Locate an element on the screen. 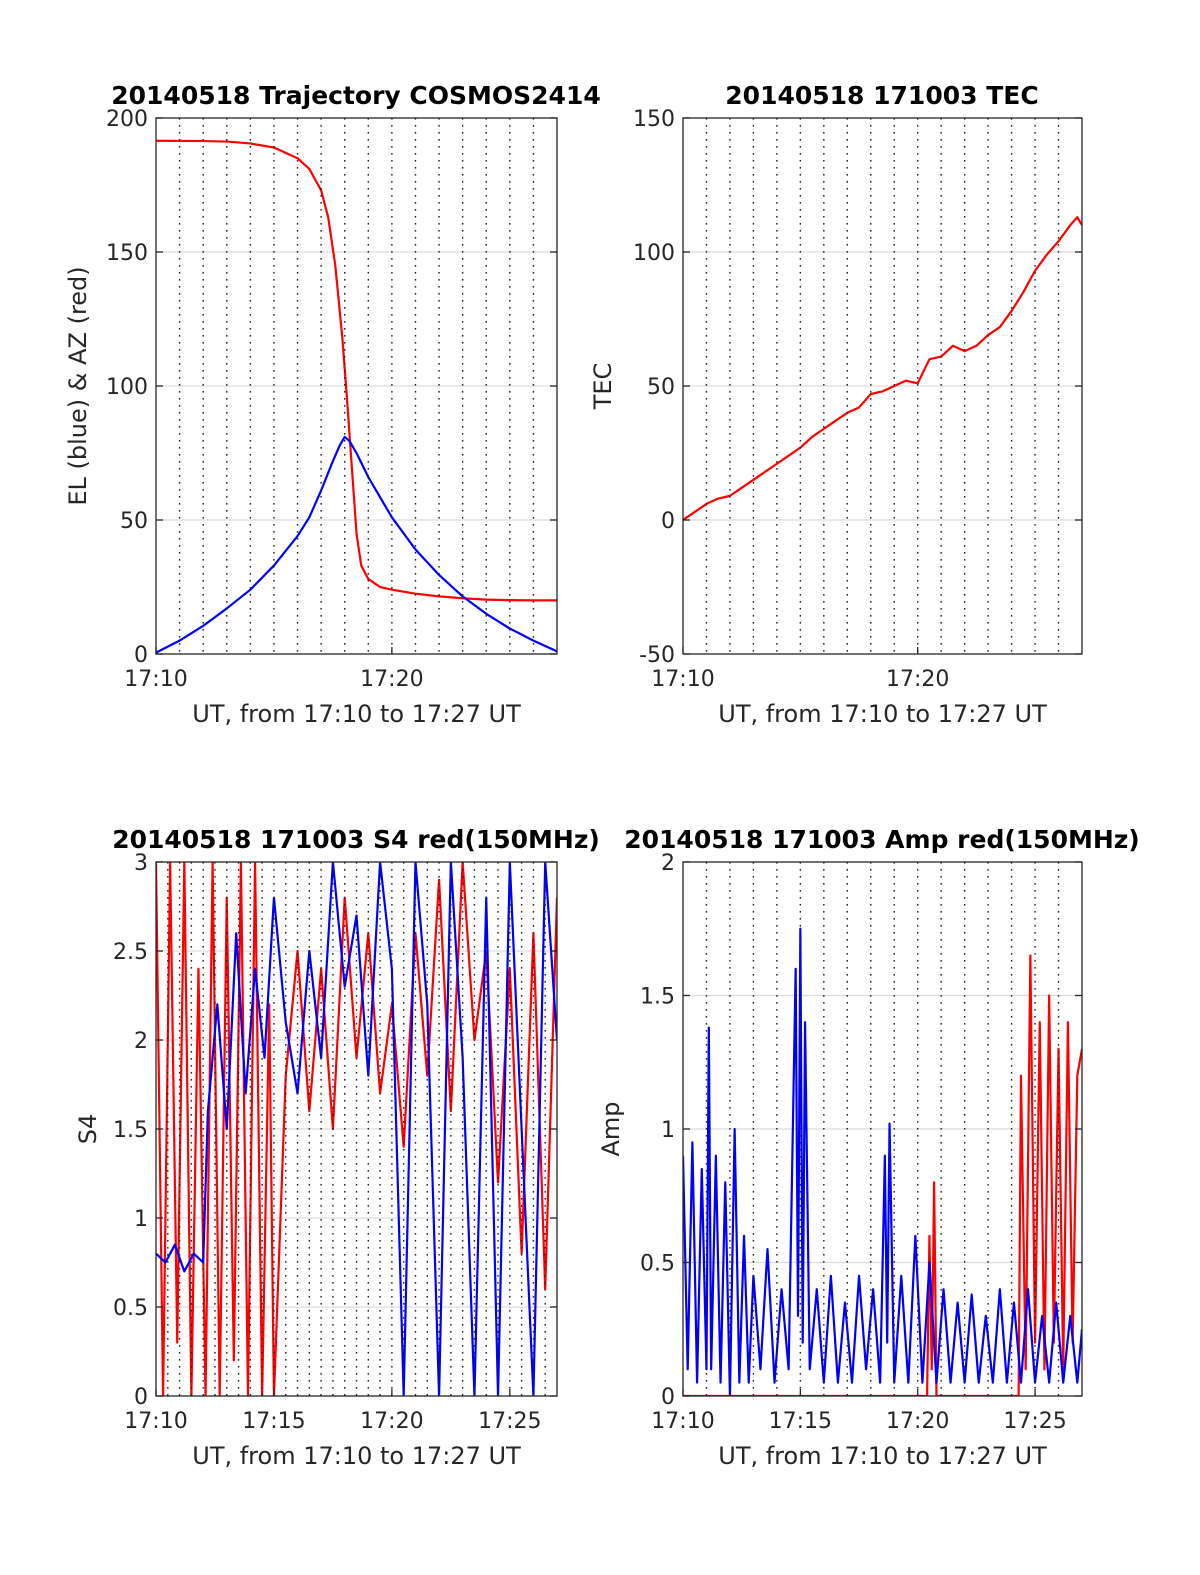 The image size is (1200, 1575). y-tick-label: 200 is located at coordinates (127, 119).